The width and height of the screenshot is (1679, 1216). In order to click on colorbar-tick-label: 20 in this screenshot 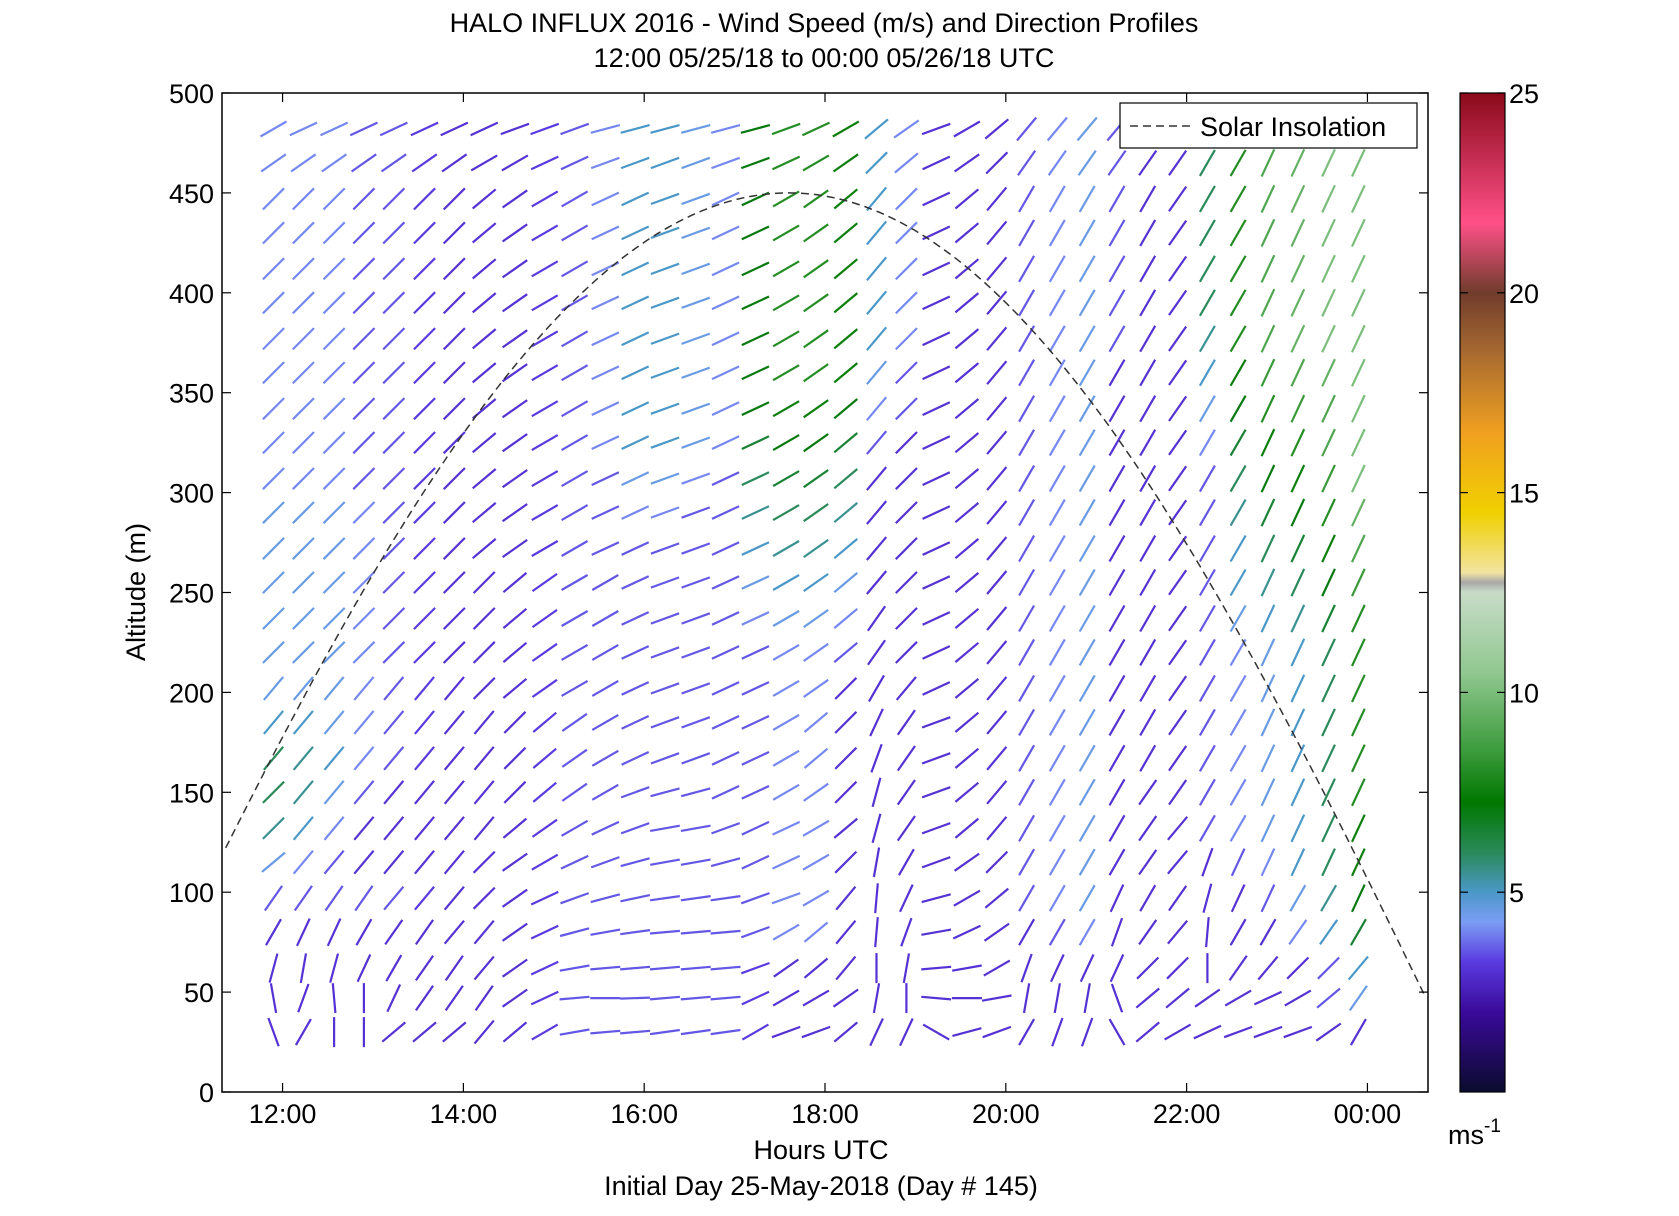, I will do `click(1524, 294)`.